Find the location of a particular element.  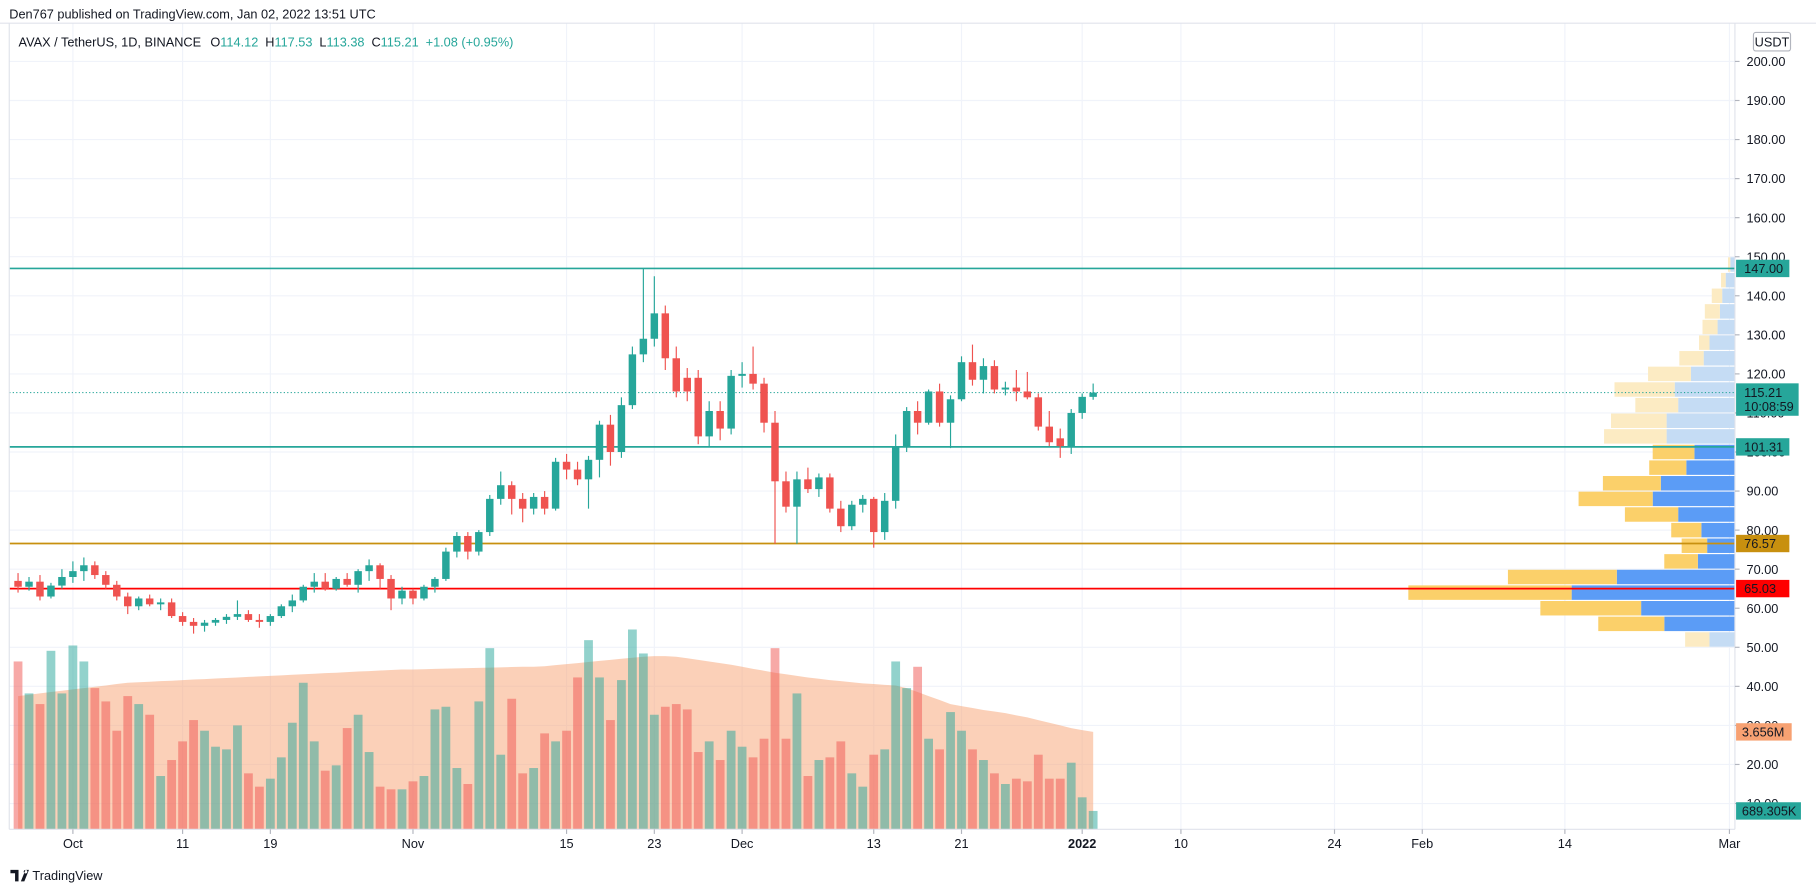

x-tick-label: 13 is located at coordinates (874, 843).